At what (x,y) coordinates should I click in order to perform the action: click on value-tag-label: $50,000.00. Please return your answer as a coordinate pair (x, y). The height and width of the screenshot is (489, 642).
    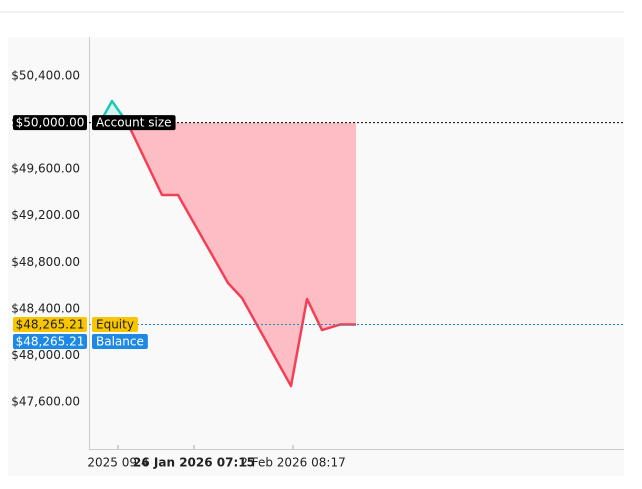
    Looking at the image, I should click on (50, 123).